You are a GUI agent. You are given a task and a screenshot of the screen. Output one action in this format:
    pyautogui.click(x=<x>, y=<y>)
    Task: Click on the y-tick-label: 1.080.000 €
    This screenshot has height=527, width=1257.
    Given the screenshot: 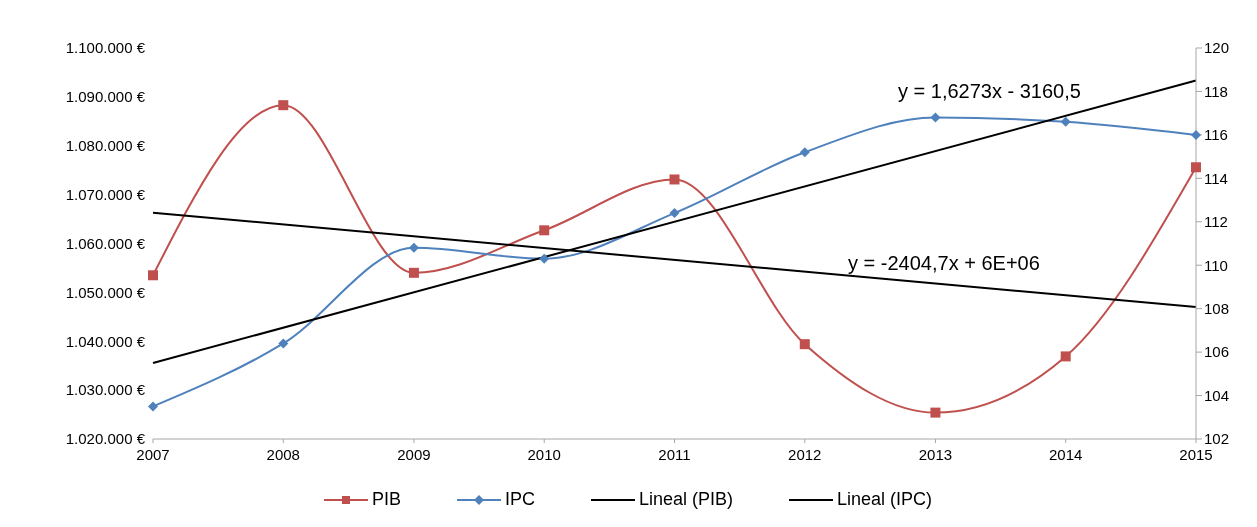 What is the action you would take?
    pyautogui.click(x=105, y=146)
    